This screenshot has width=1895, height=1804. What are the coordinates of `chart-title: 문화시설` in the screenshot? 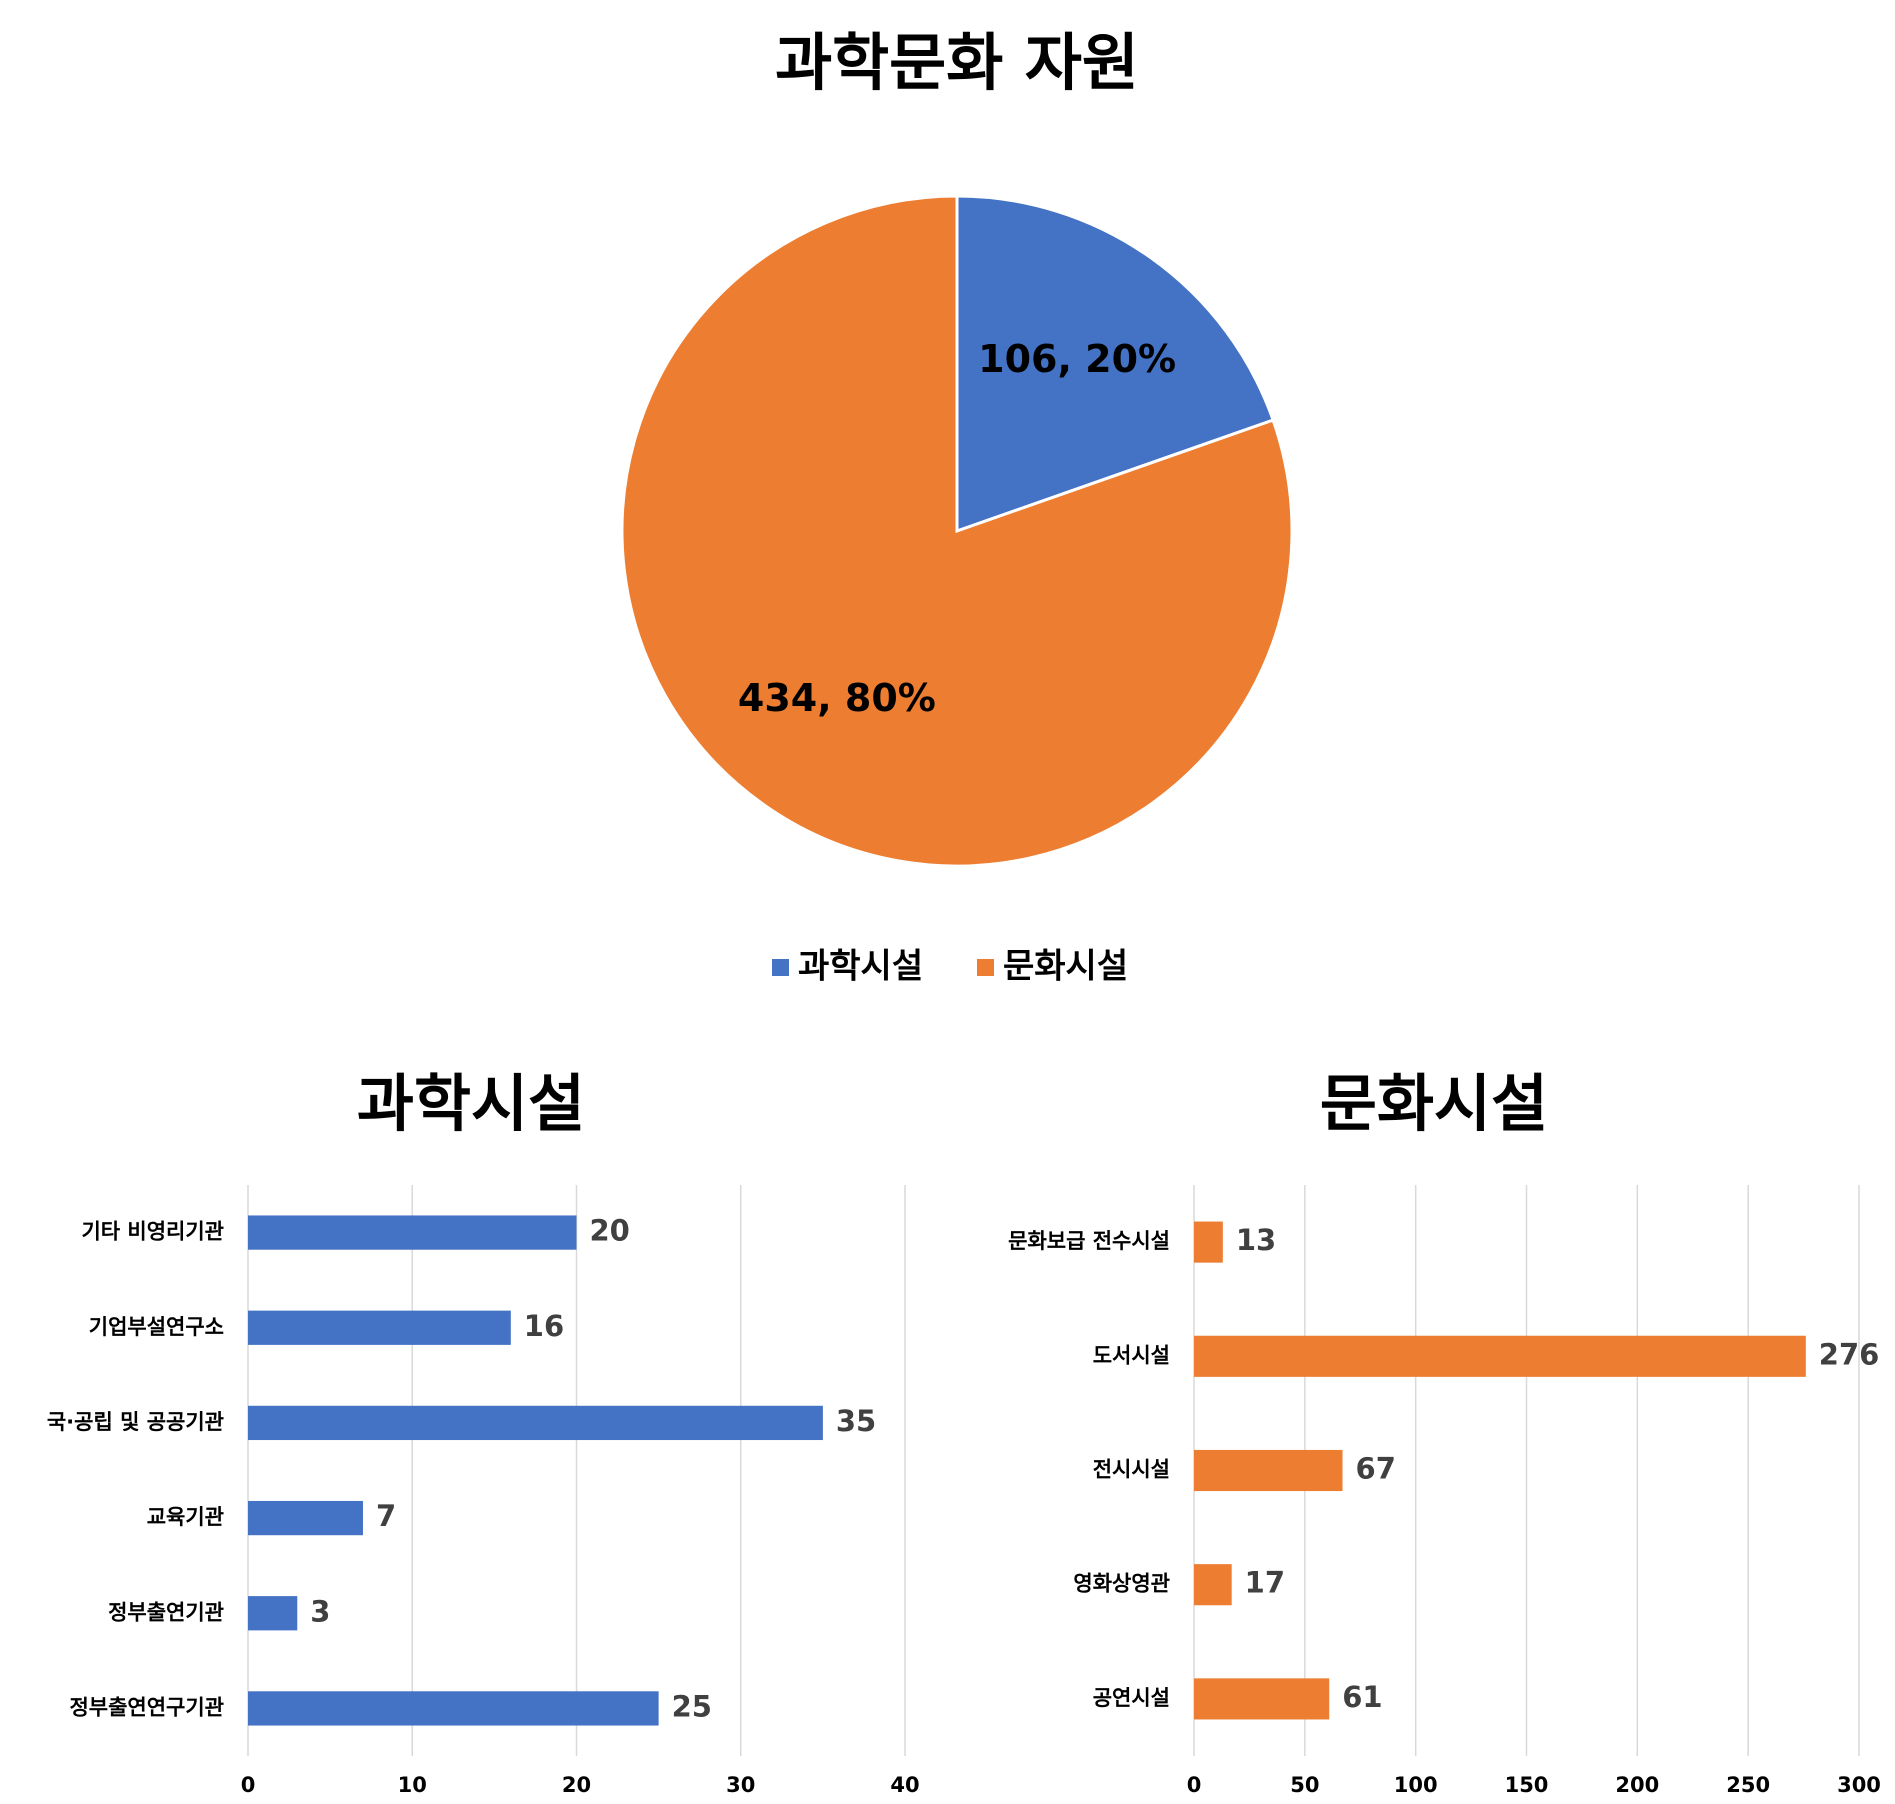 It's located at (1434, 1103).